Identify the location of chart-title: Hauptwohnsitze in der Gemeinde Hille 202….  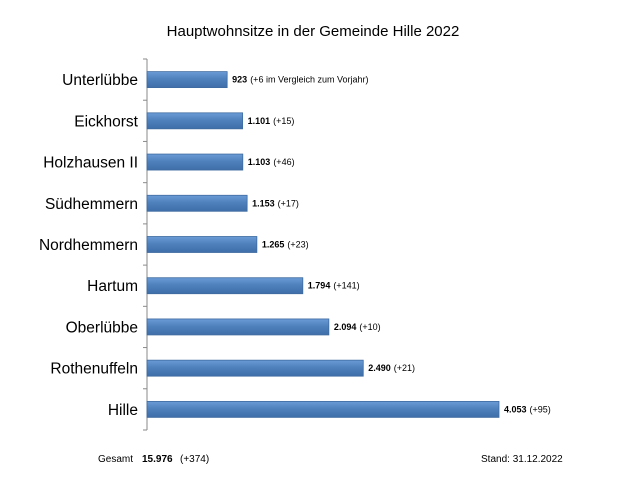
(313, 31).